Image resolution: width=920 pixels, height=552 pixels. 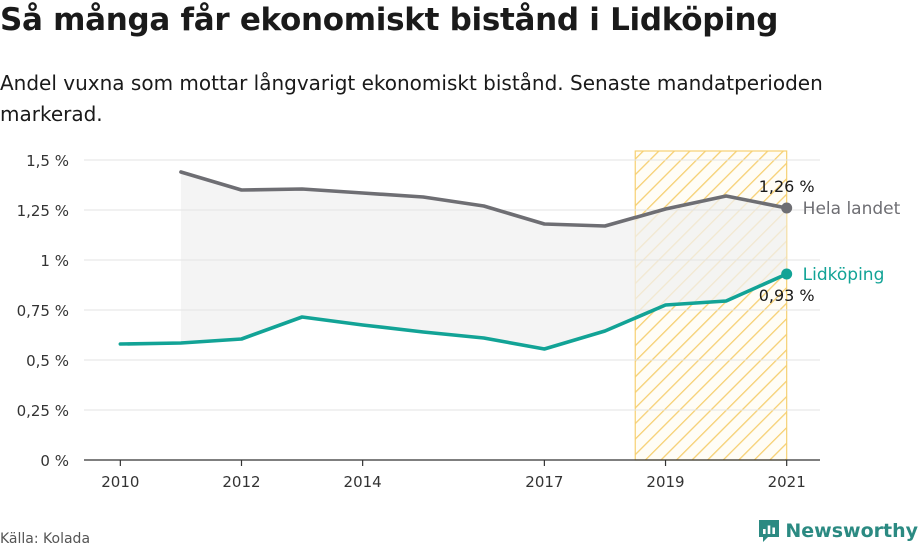 I want to click on brand-name: Newsworthy, so click(x=851, y=531).